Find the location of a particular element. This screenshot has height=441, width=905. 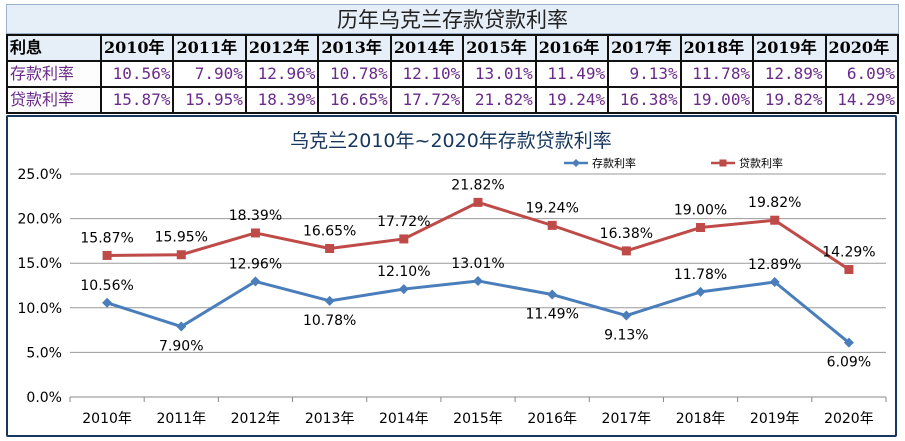

data-label: 16.65% is located at coordinates (329, 231).